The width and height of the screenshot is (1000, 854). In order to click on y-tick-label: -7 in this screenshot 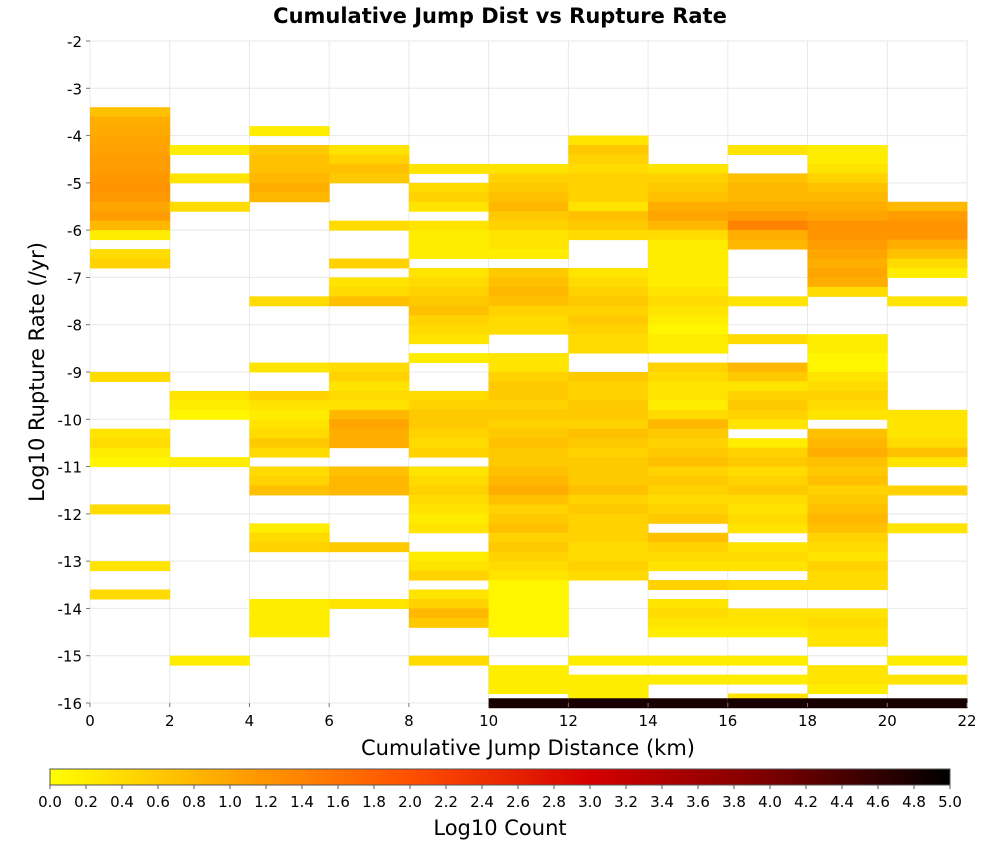, I will do `click(74, 278)`.